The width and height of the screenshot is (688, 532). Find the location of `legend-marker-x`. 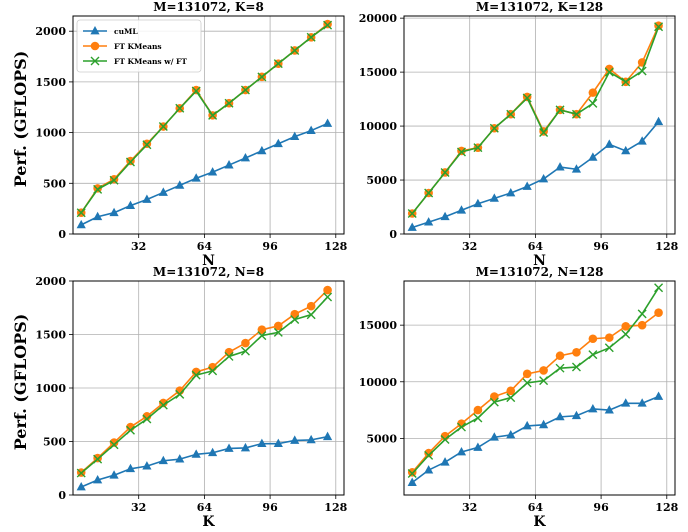

legend-marker-x is located at coordinates (95, 61).